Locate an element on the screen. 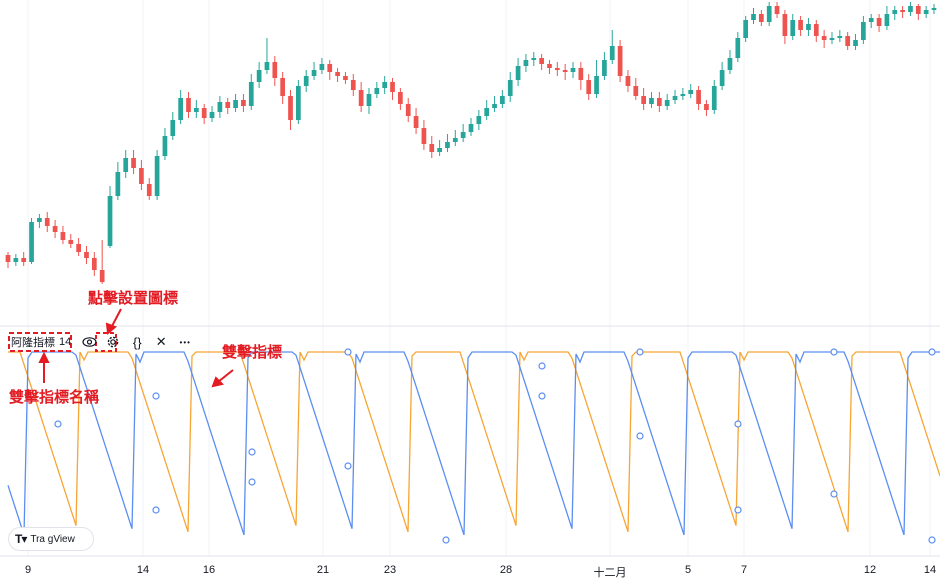 This screenshot has width=940, height=588. time-axis-label: 21 is located at coordinates (323, 570).